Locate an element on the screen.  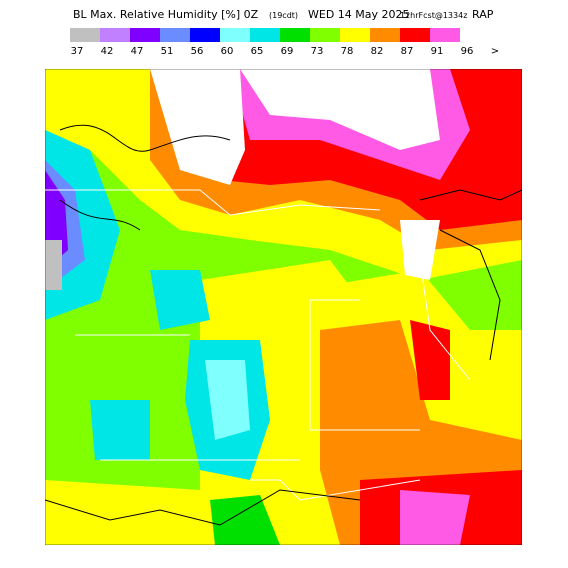
legend-label: 91 is located at coordinates (437, 51).